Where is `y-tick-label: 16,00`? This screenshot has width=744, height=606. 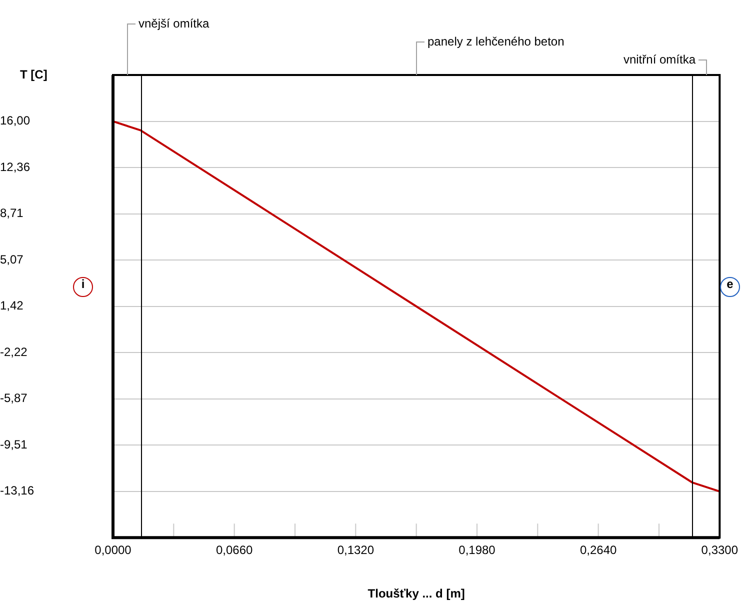
y-tick-label: 16,00 is located at coordinates (15, 121).